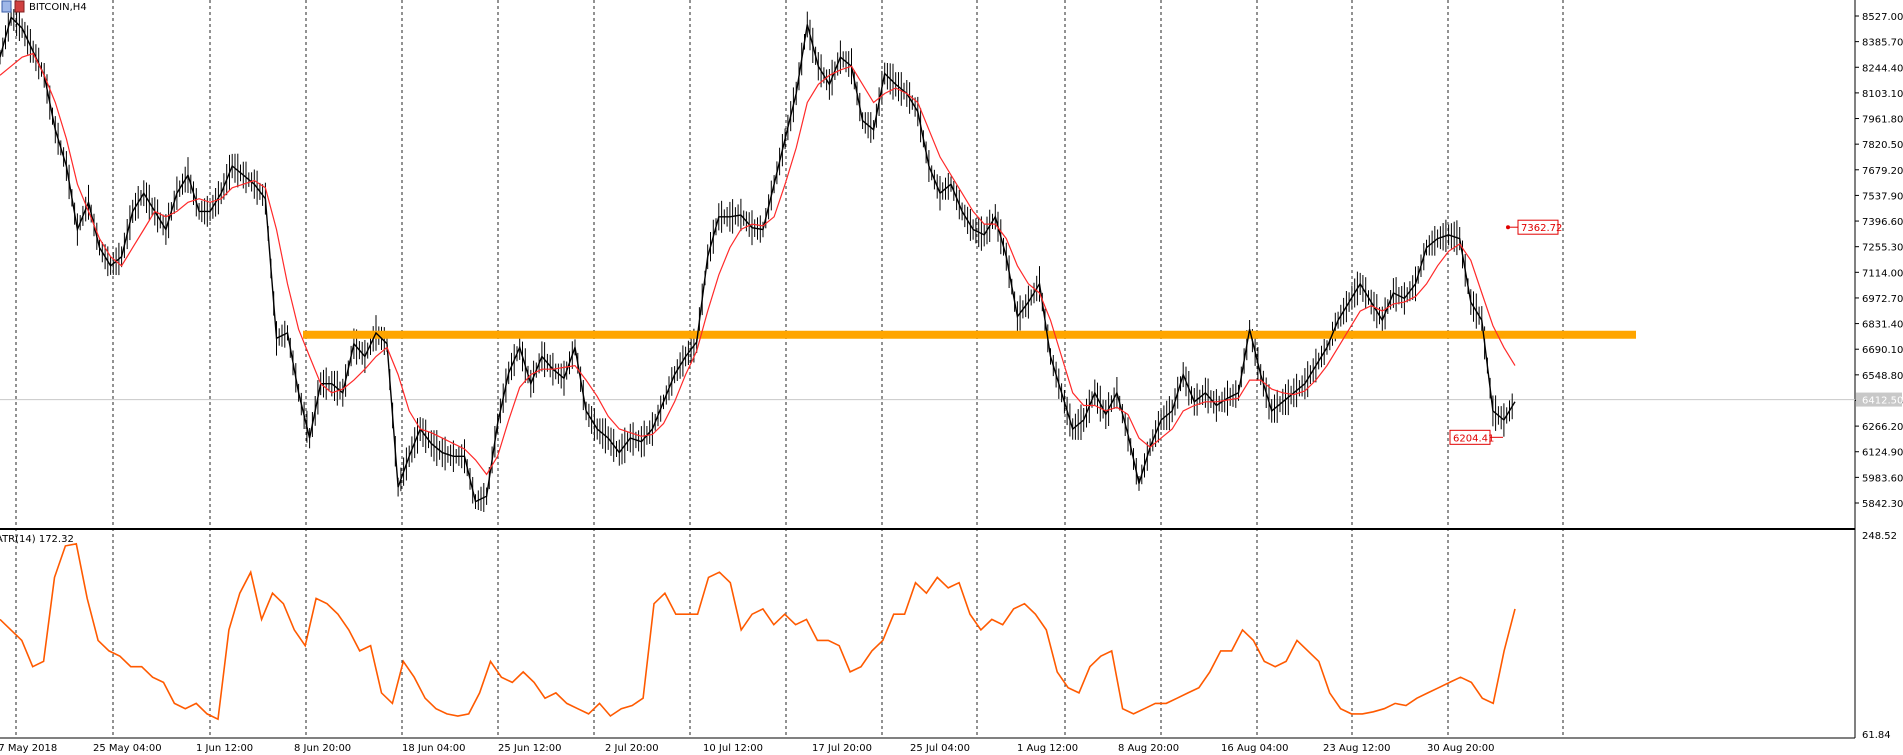  I want to click on atr-axis-labels: 248.52 61.84, so click(1879, 636).